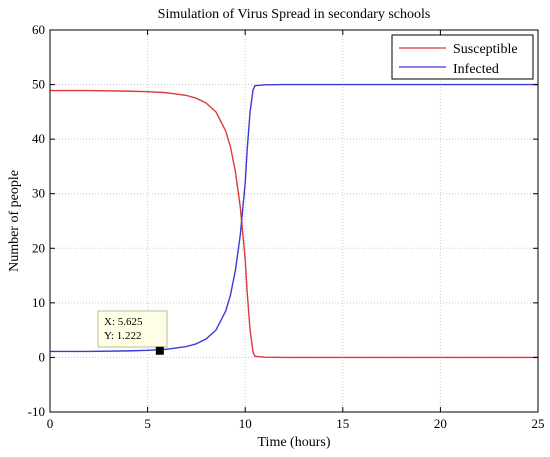 This screenshot has width=550, height=457. Describe the element at coordinates (440, 423) in the screenshot. I see `x-tick-label: 20` at that location.